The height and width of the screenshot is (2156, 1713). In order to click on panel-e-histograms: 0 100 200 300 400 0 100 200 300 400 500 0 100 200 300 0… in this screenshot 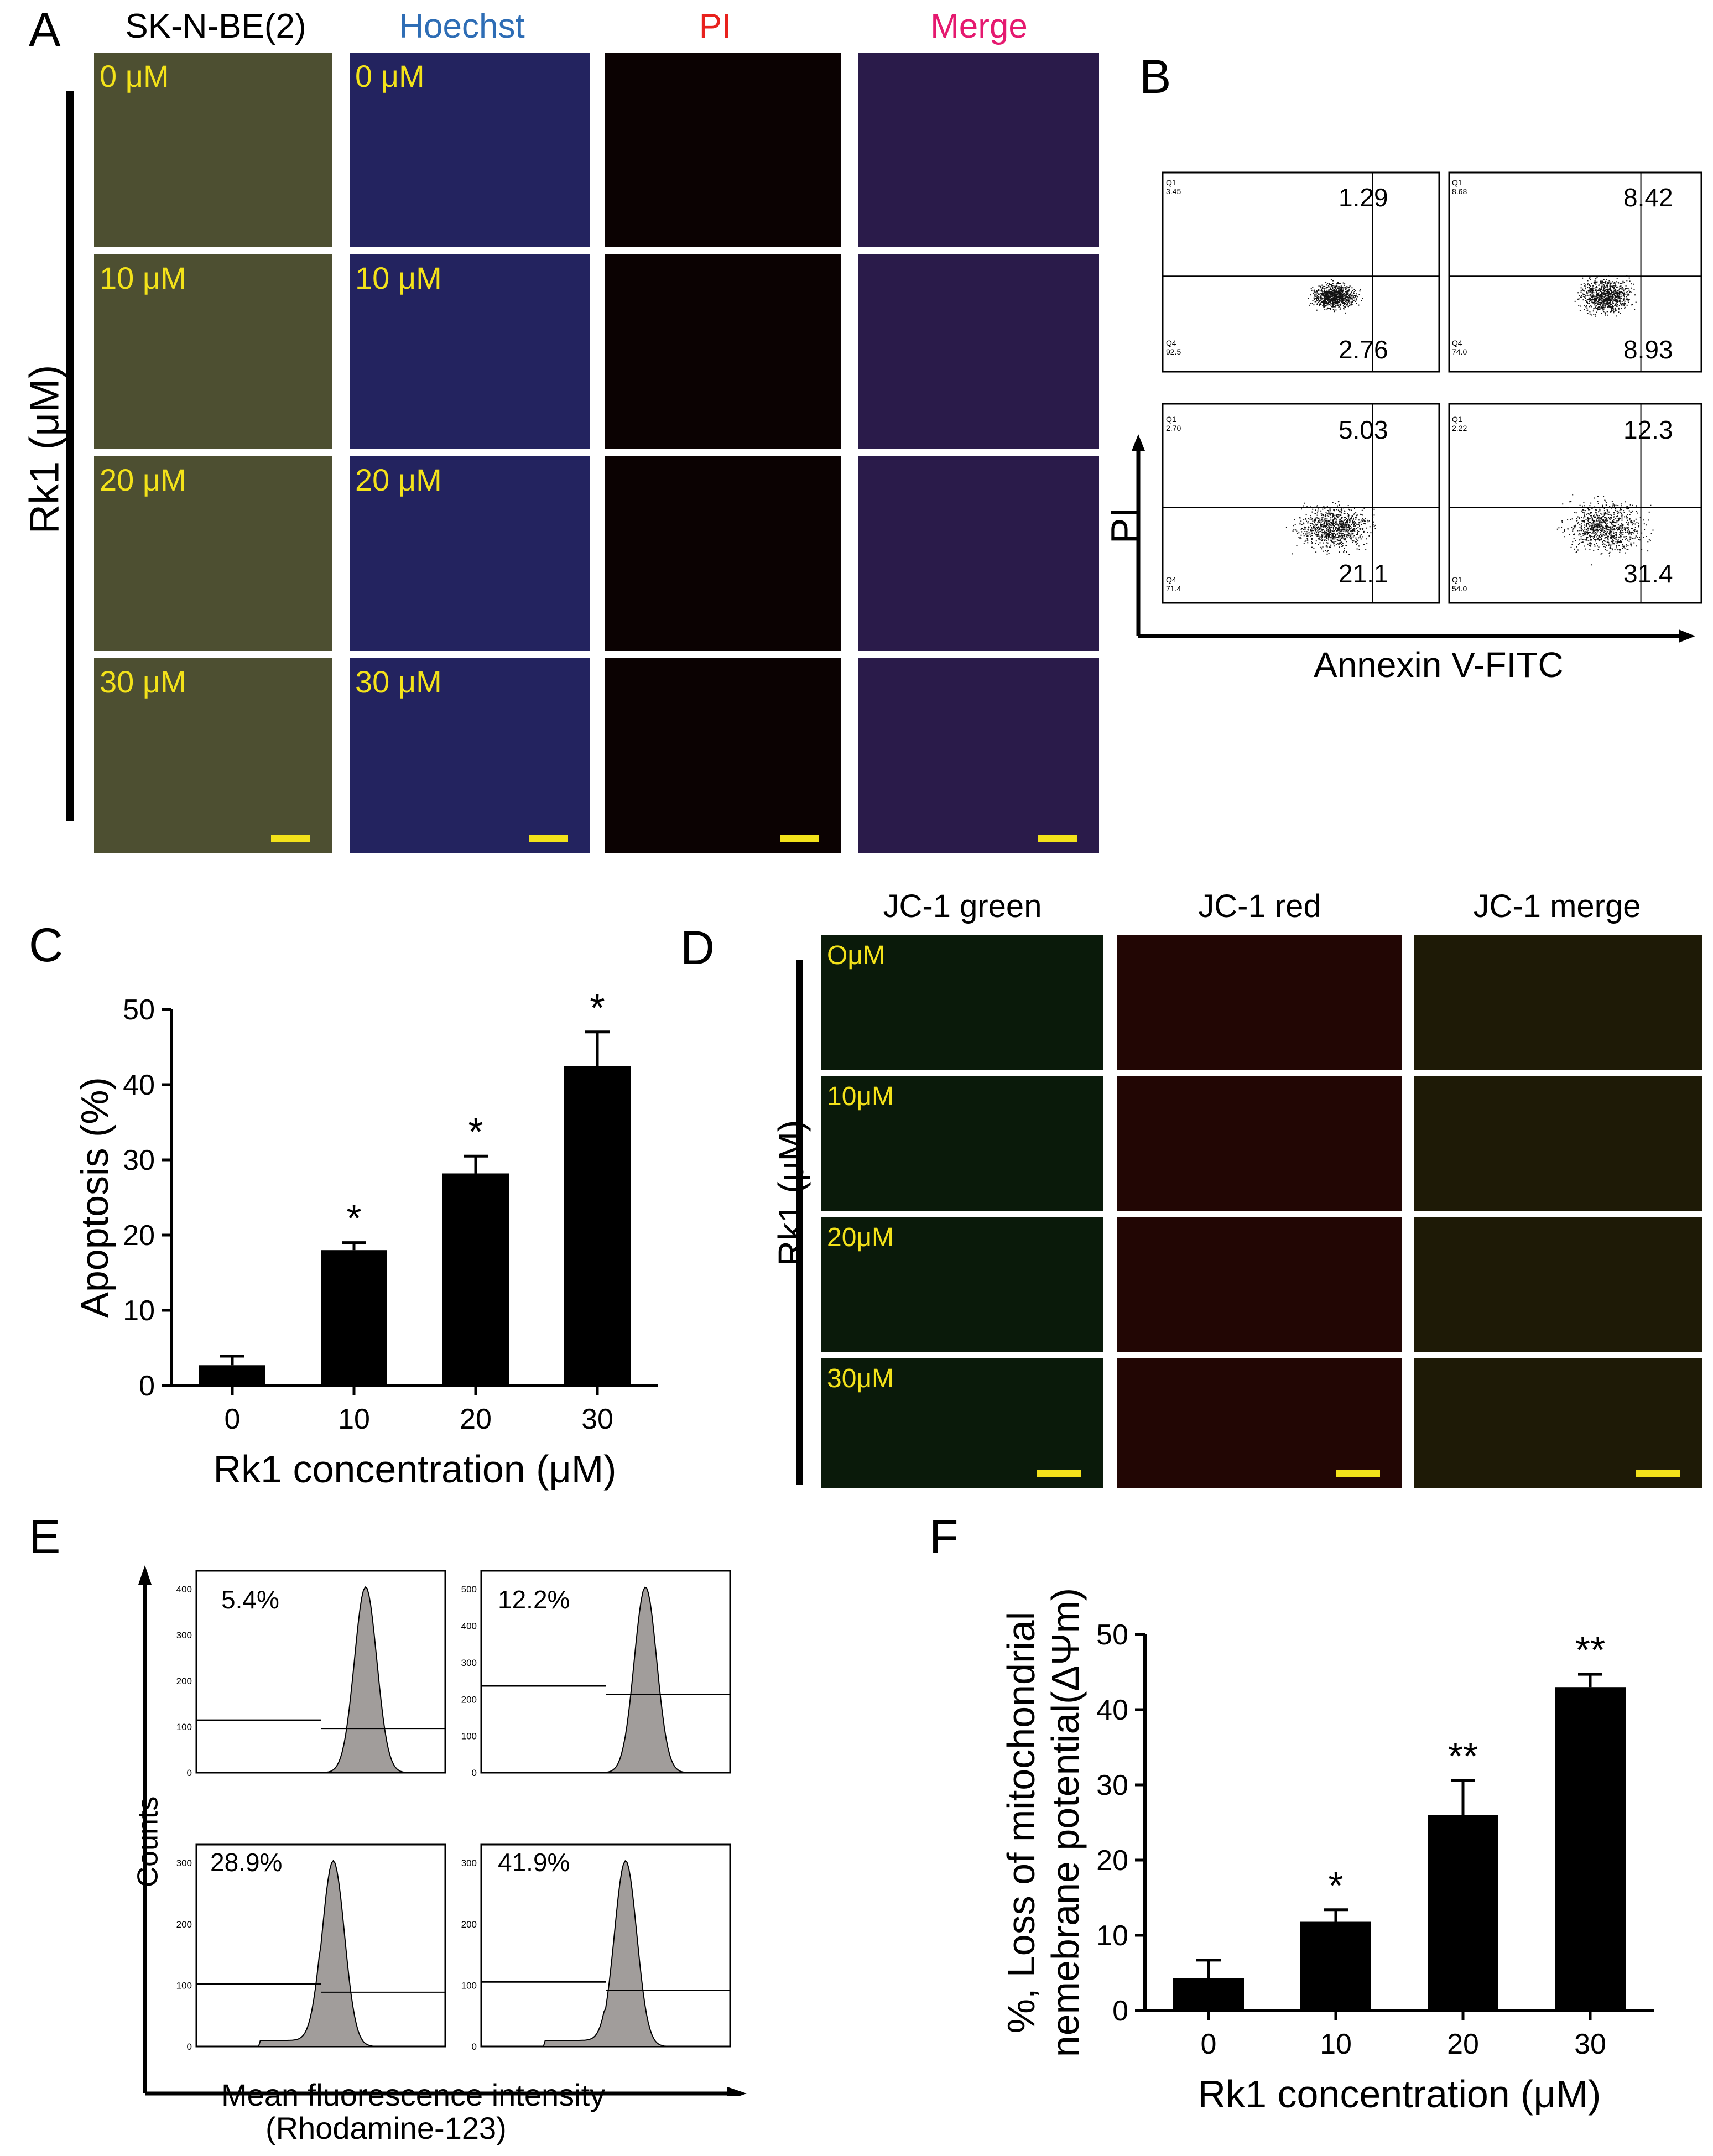, I will do `click(442, 1831)`.